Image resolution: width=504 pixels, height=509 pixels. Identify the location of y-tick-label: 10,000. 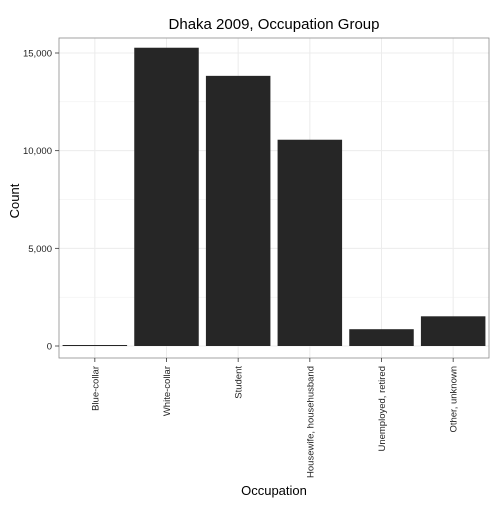
(37, 151).